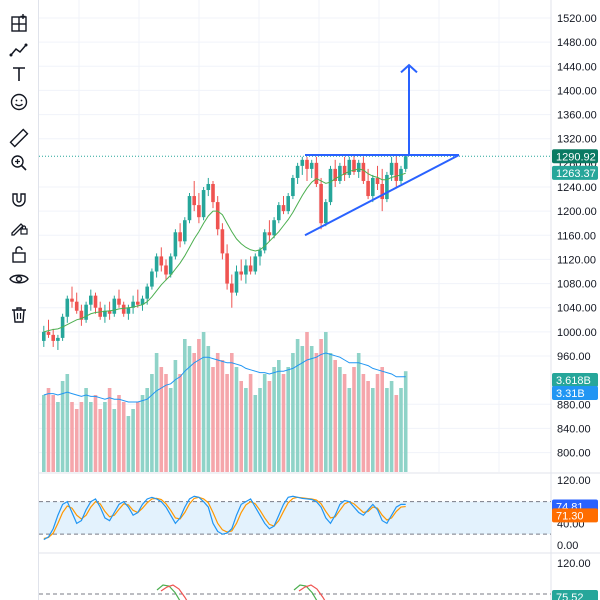 This screenshot has height=600, width=600. What do you see at coordinates (573, 381) in the screenshot?
I see `volume-tag: 3.618B` at bounding box center [573, 381].